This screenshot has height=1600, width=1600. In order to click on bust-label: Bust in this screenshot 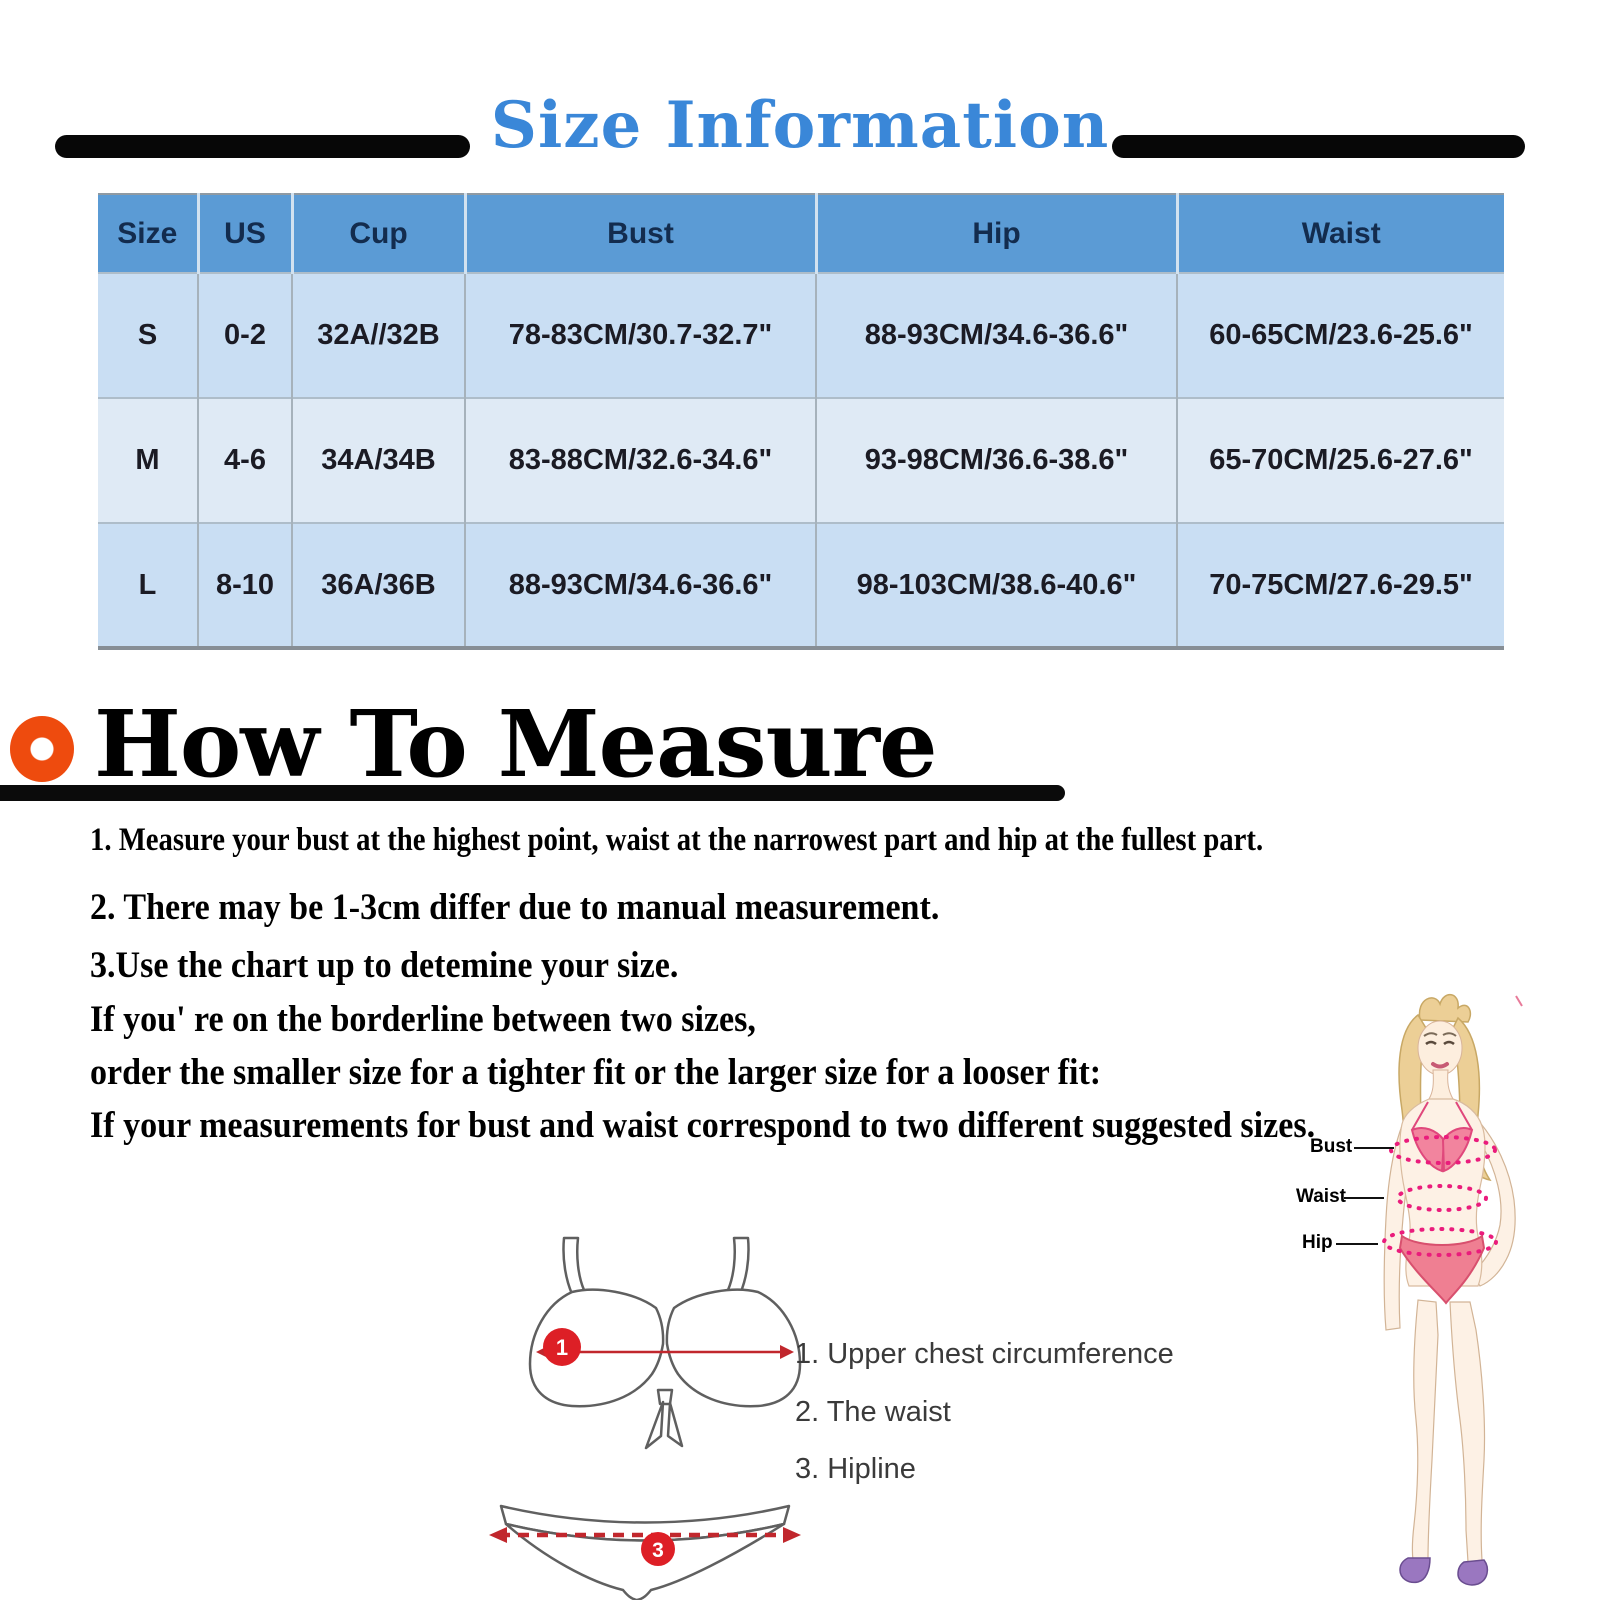, I will do `click(1331, 1146)`.